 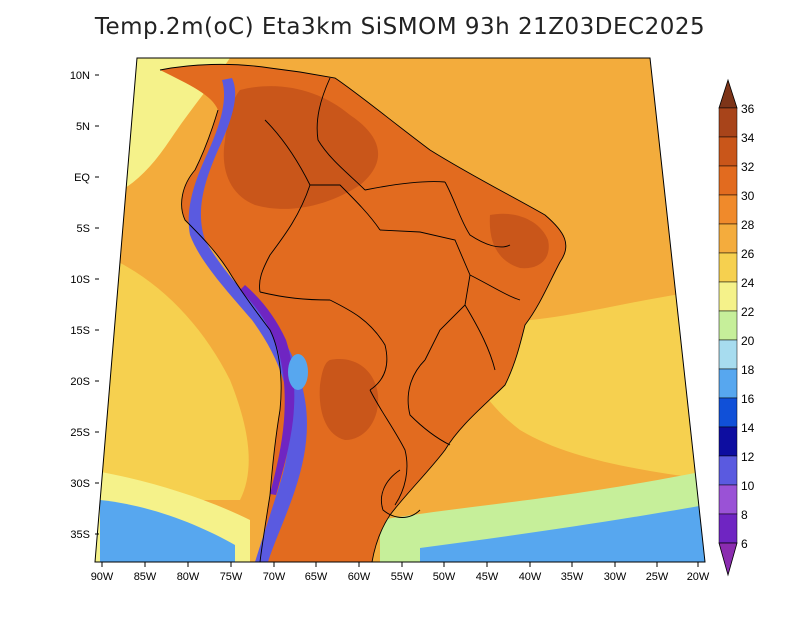 I want to click on colorbar-label: 30, so click(x=748, y=196).